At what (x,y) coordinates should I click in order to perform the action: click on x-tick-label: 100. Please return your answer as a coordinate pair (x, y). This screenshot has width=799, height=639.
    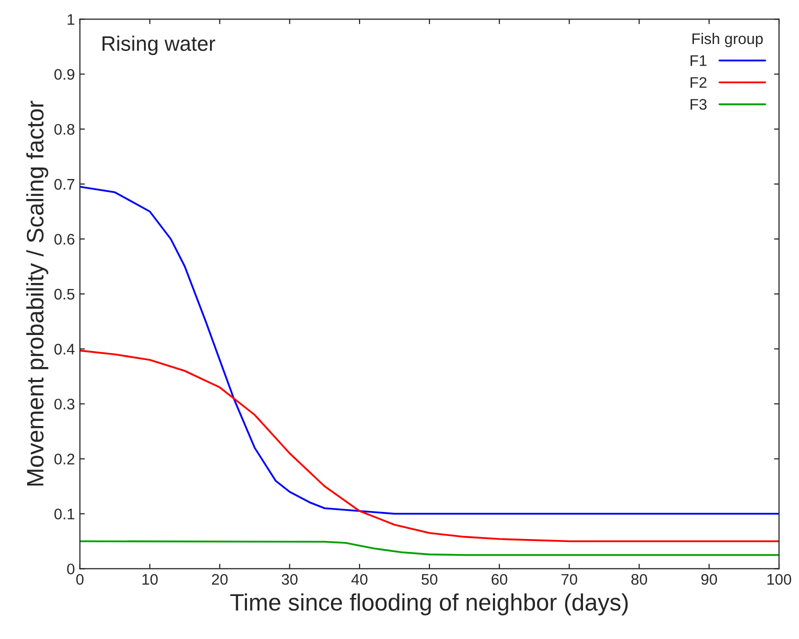
    Looking at the image, I should click on (779, 579).